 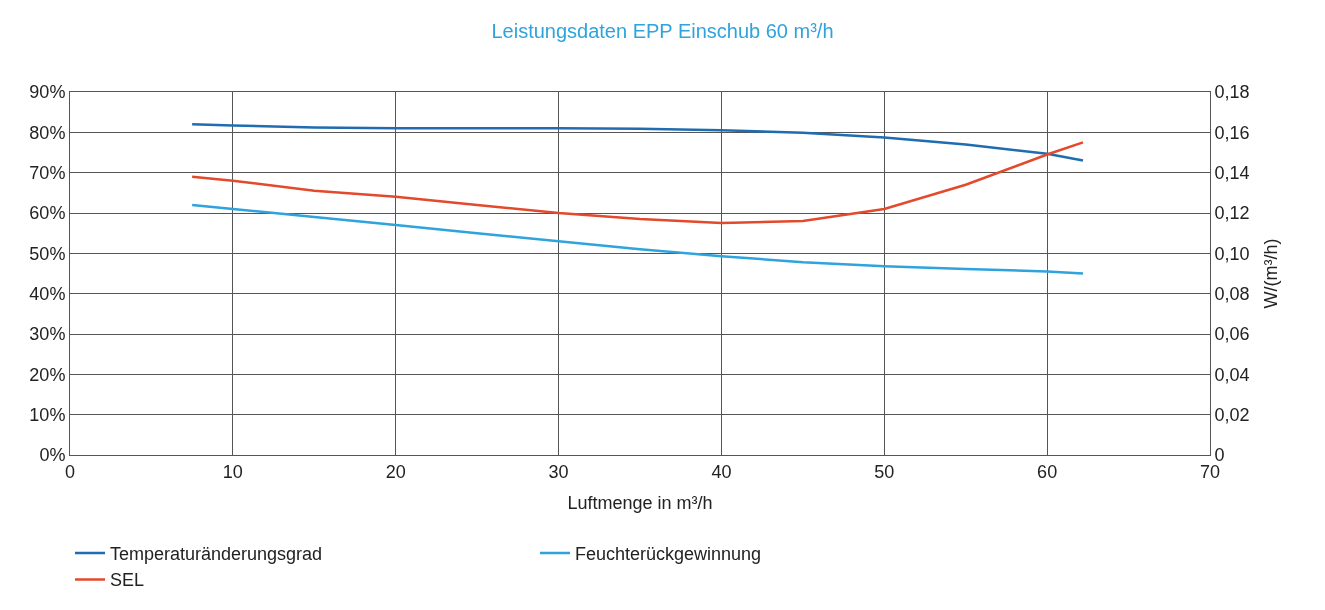 I want to click on y2-axis-title: W/(m³/h), so click(x=1270, y=273).